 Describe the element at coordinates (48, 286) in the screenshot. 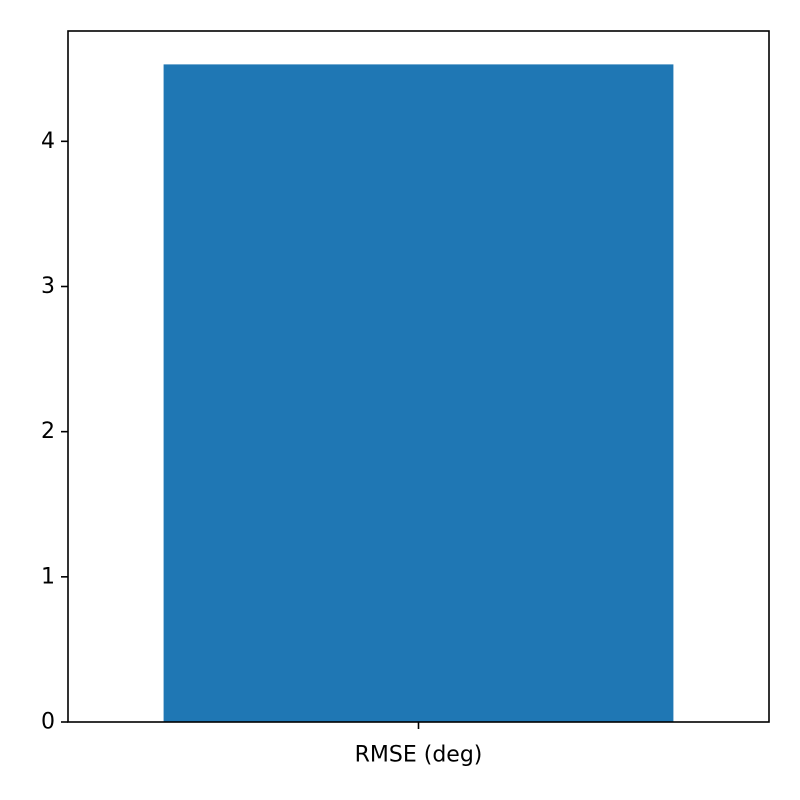

I see `y-tick-label-3: 3` at that location.